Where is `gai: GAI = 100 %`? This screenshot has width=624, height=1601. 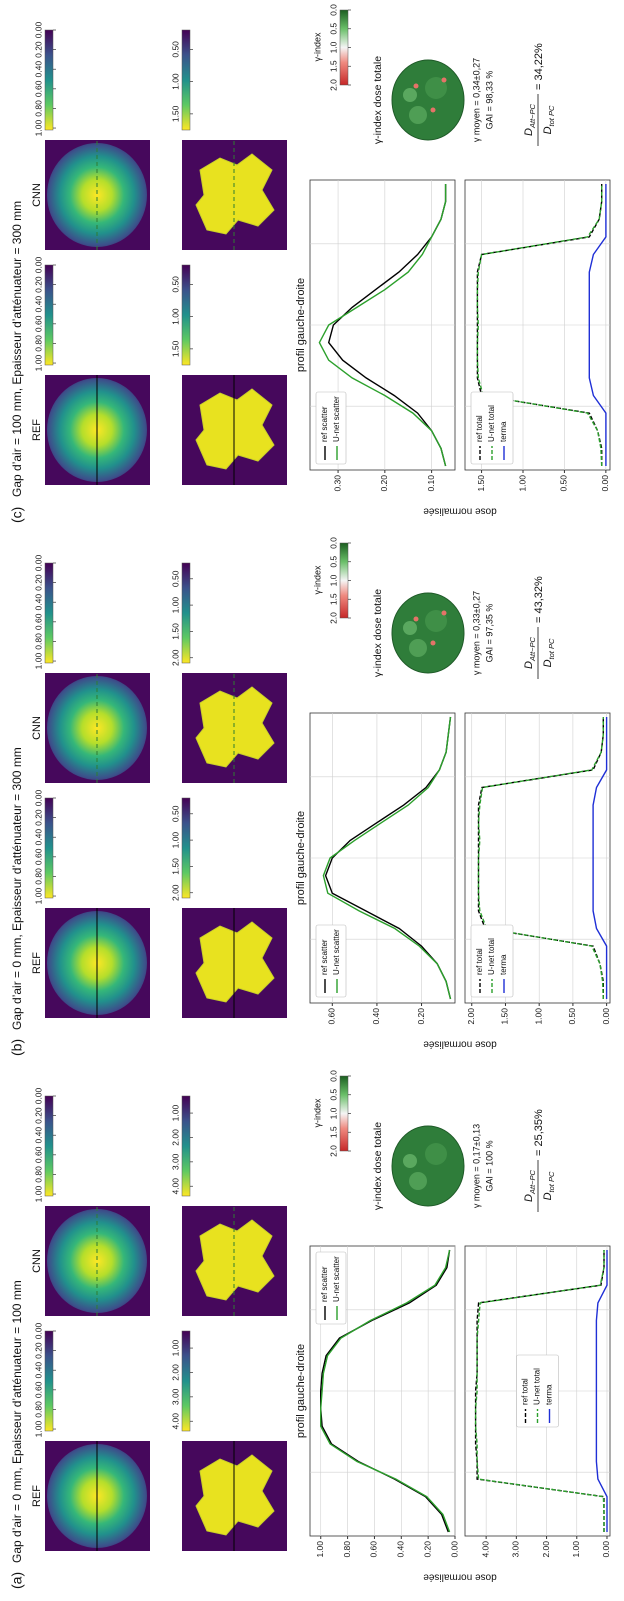 gai: GAI = 100 % is located at coordinates (489, 1165).